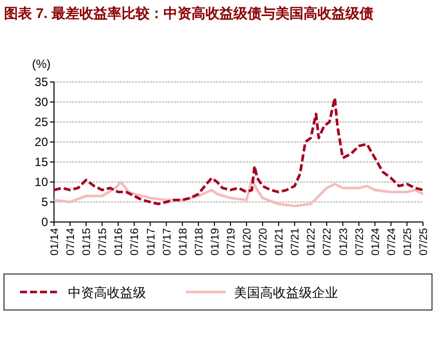 This screenshot has width=439, height=350. I want to click on y-tick-label: 10, so click(41, 182).